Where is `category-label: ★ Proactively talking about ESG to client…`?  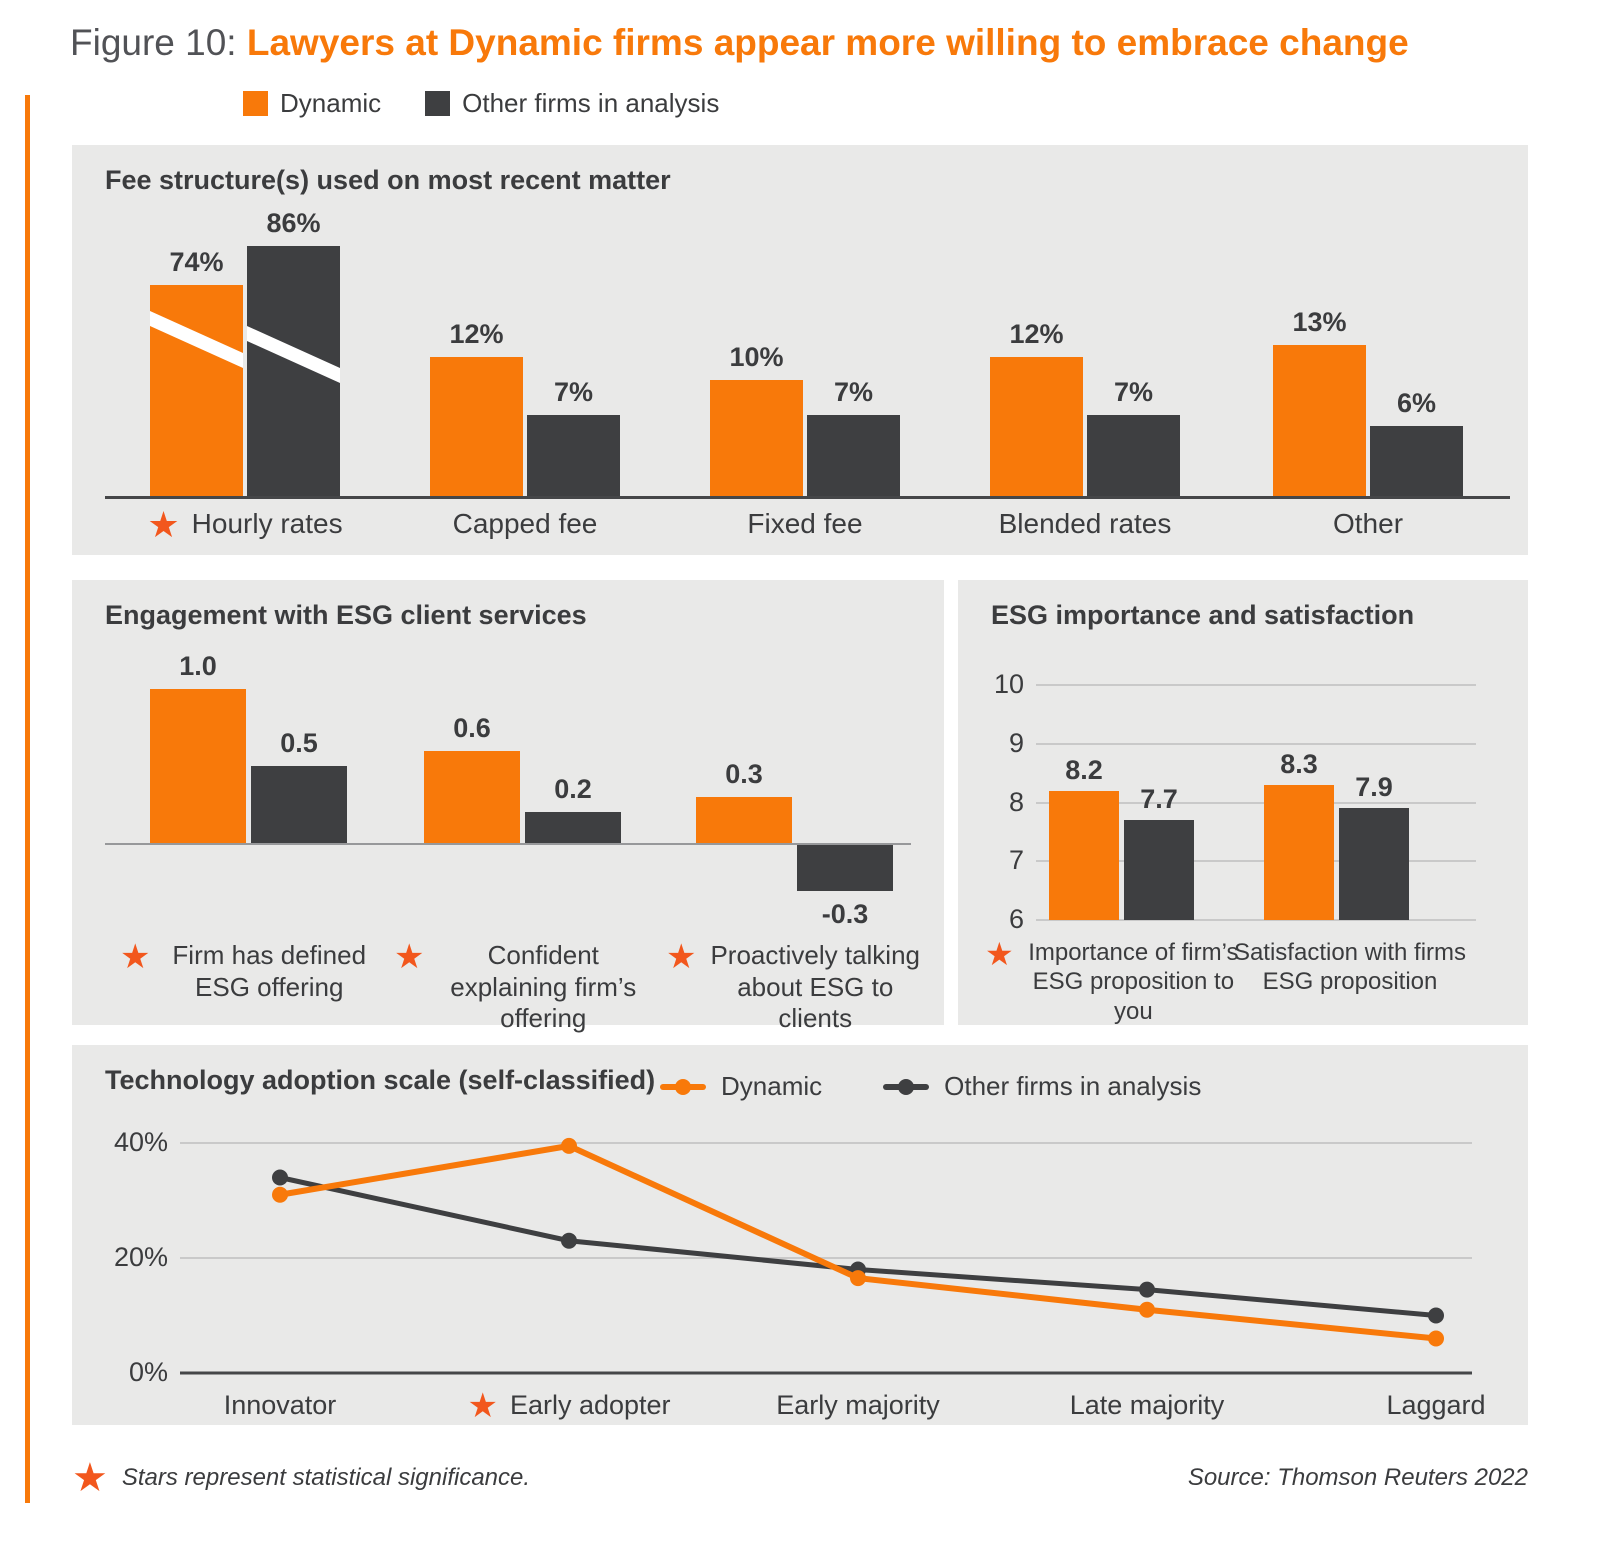
category-label: ★ Proactively talking about ESG to client… is located at coordinates (794, 987).